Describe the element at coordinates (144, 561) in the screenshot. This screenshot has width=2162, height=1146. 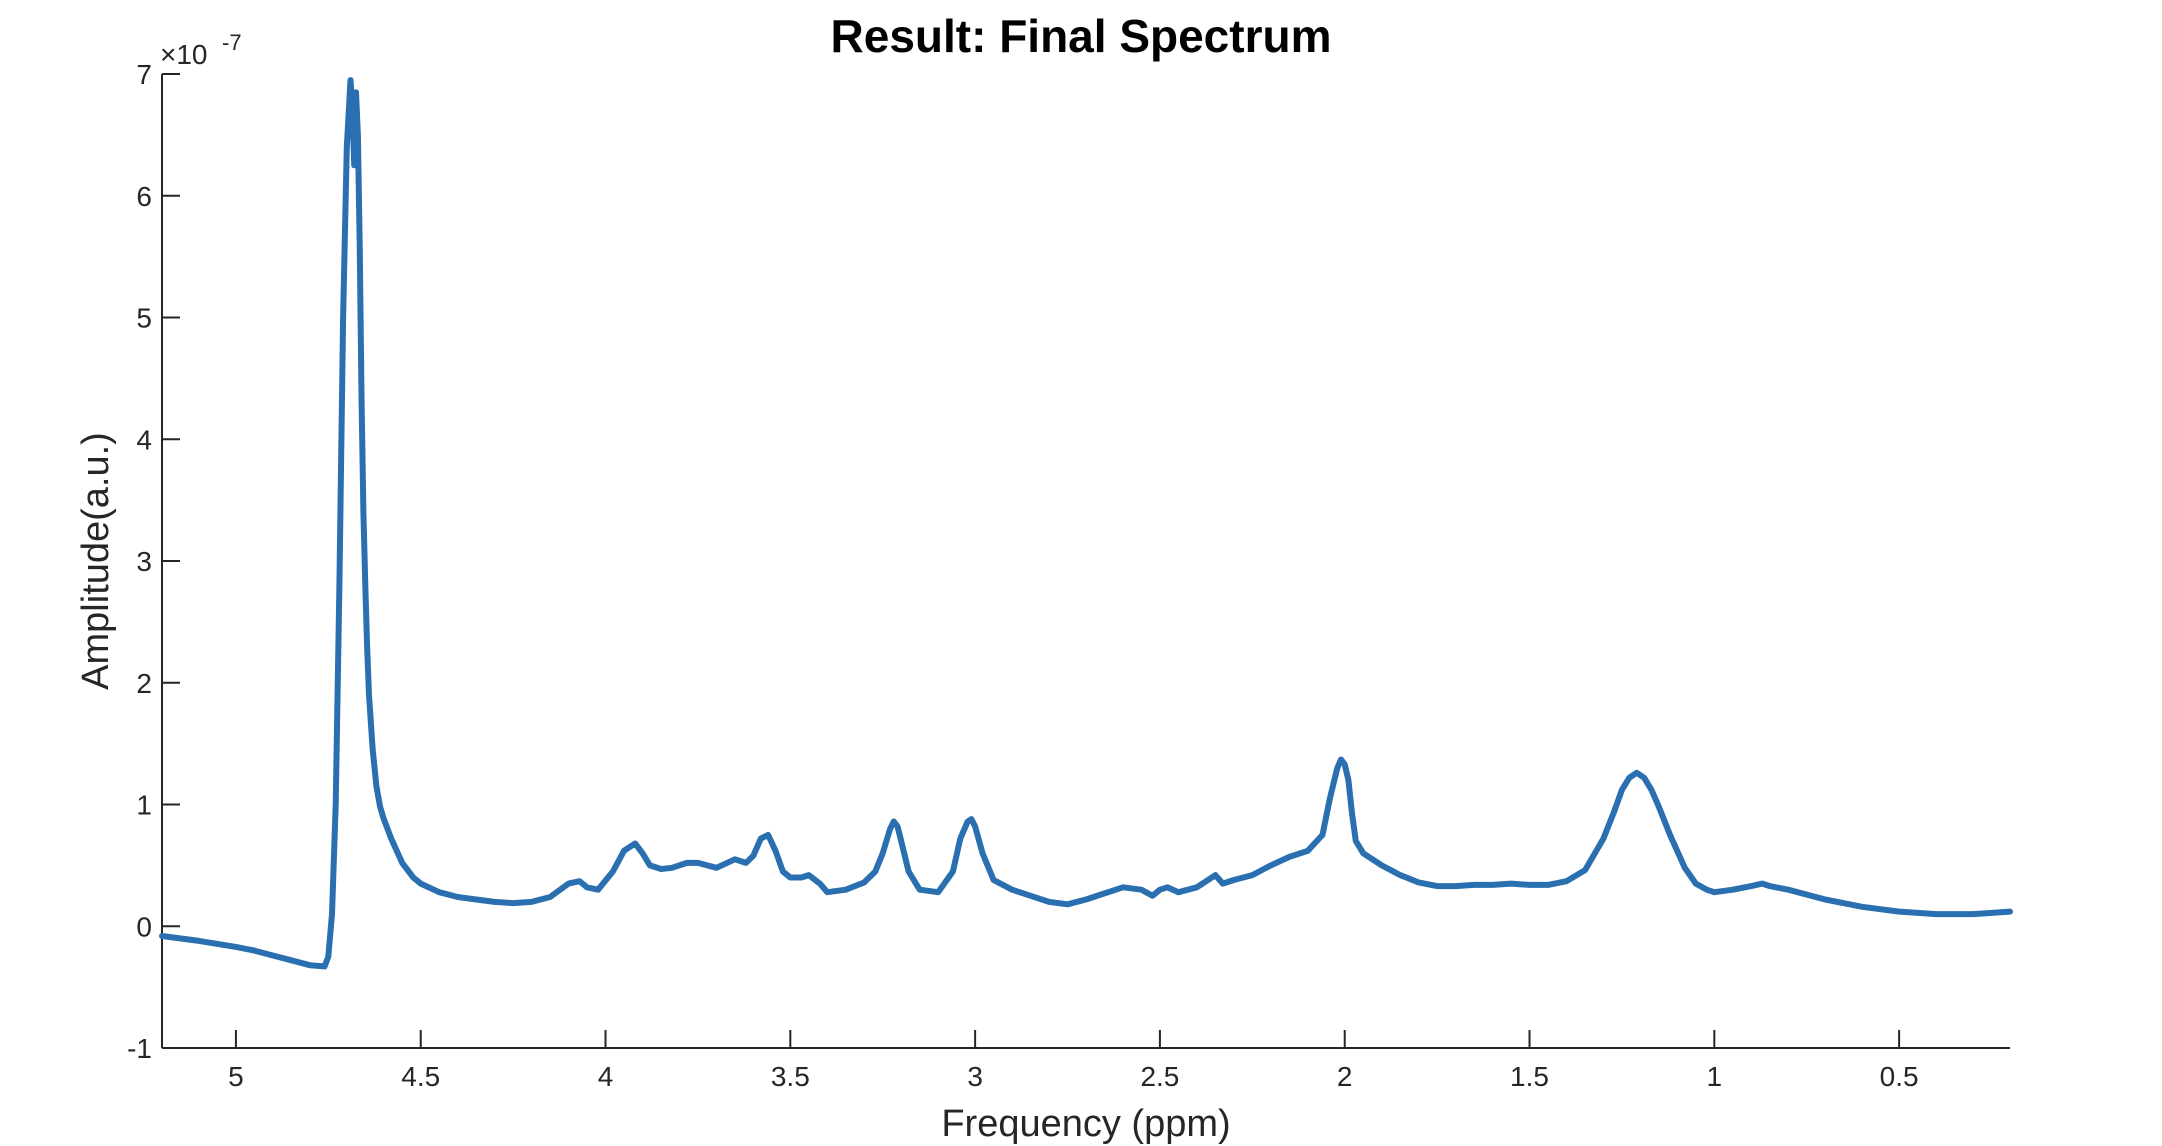
I see `y-tick-label: 3` at that location.